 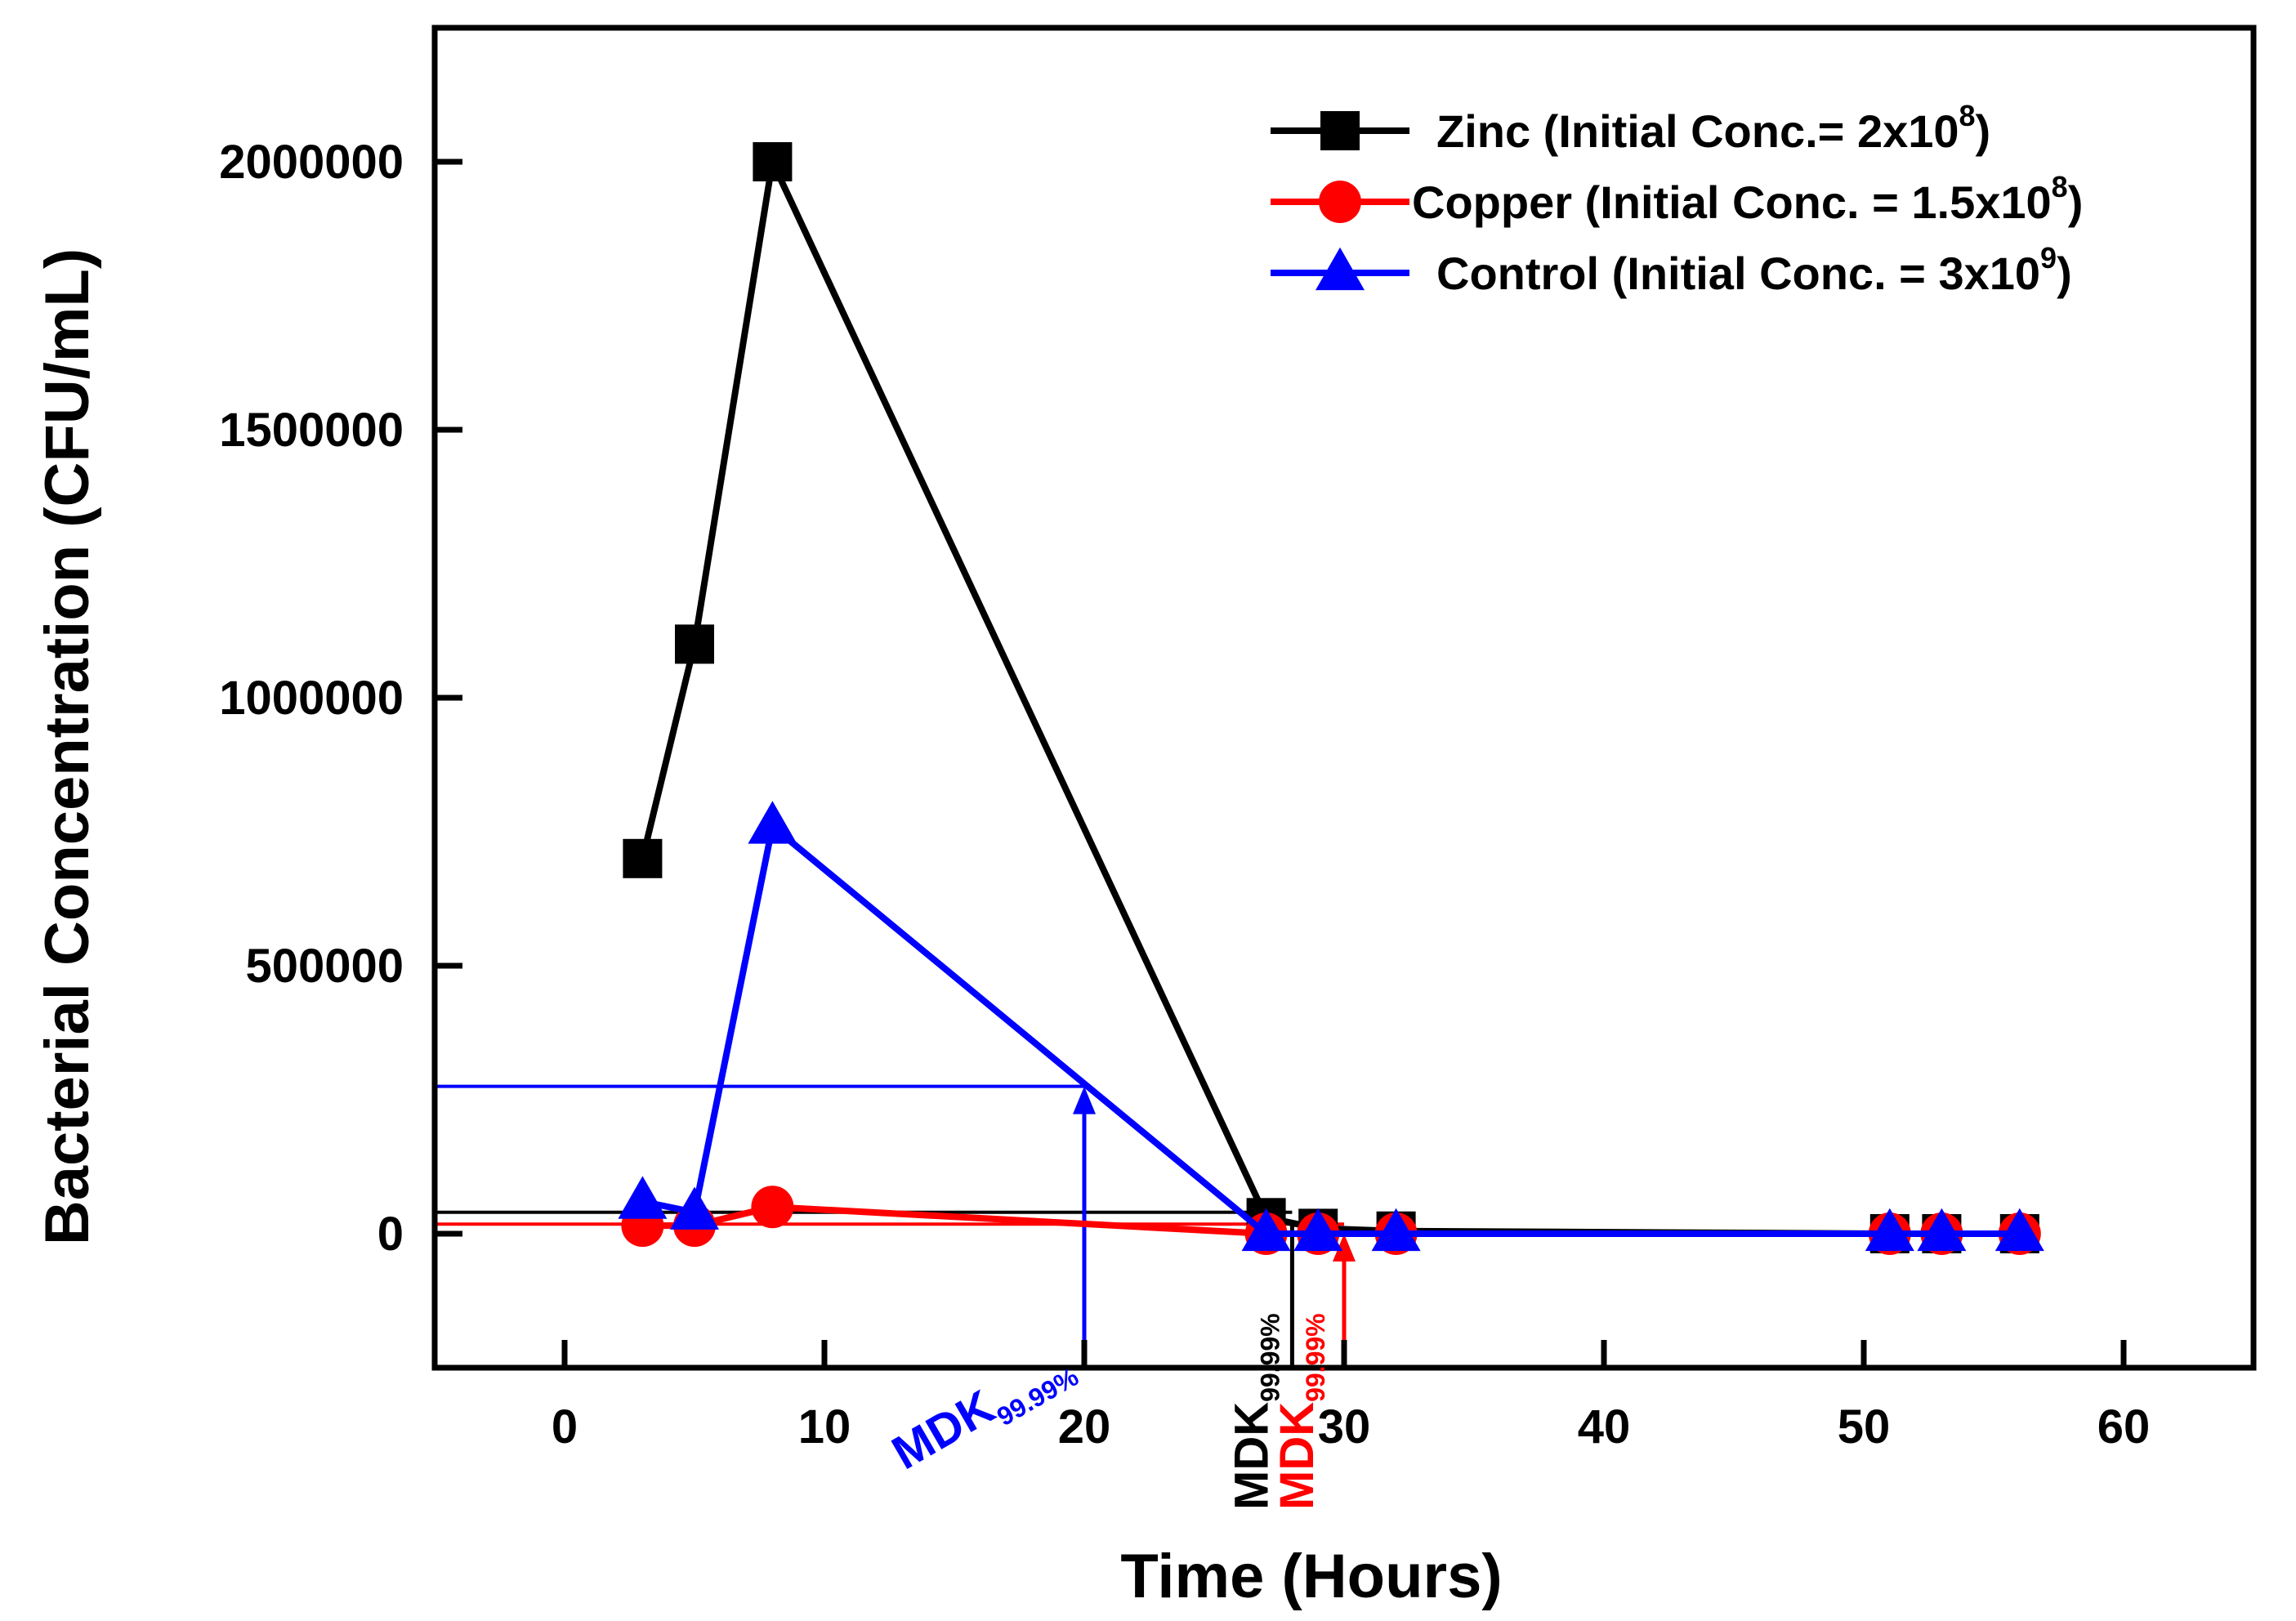 I want to click on x-tick-label: 20, so click(x=1084, y=1427).